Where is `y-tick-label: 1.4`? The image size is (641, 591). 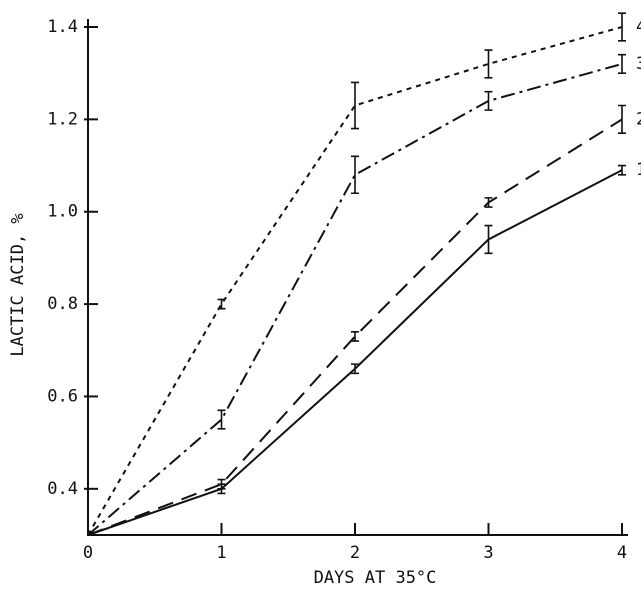
y-tick-label: 1.4 is located at coordinates (62, 27).